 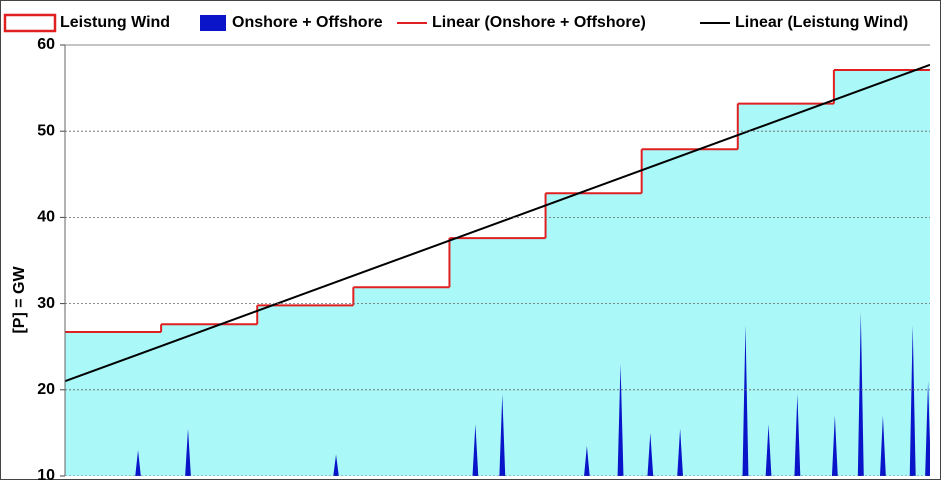 What do you see at coordinates (115, 22) in the screenshot?
I see `legend-label: Leistung Wind` at bounding box center [115, 22].